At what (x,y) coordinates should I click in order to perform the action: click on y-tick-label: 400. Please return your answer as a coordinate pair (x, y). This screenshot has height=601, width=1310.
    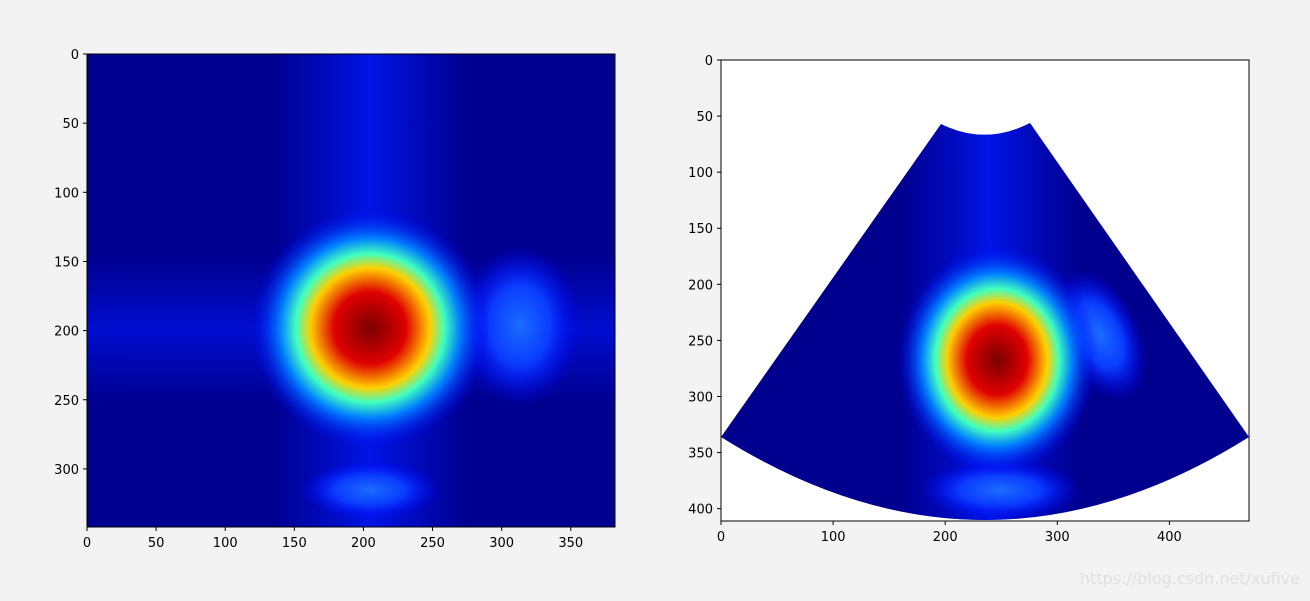
    Looking at the image, I should click on (700, 510).